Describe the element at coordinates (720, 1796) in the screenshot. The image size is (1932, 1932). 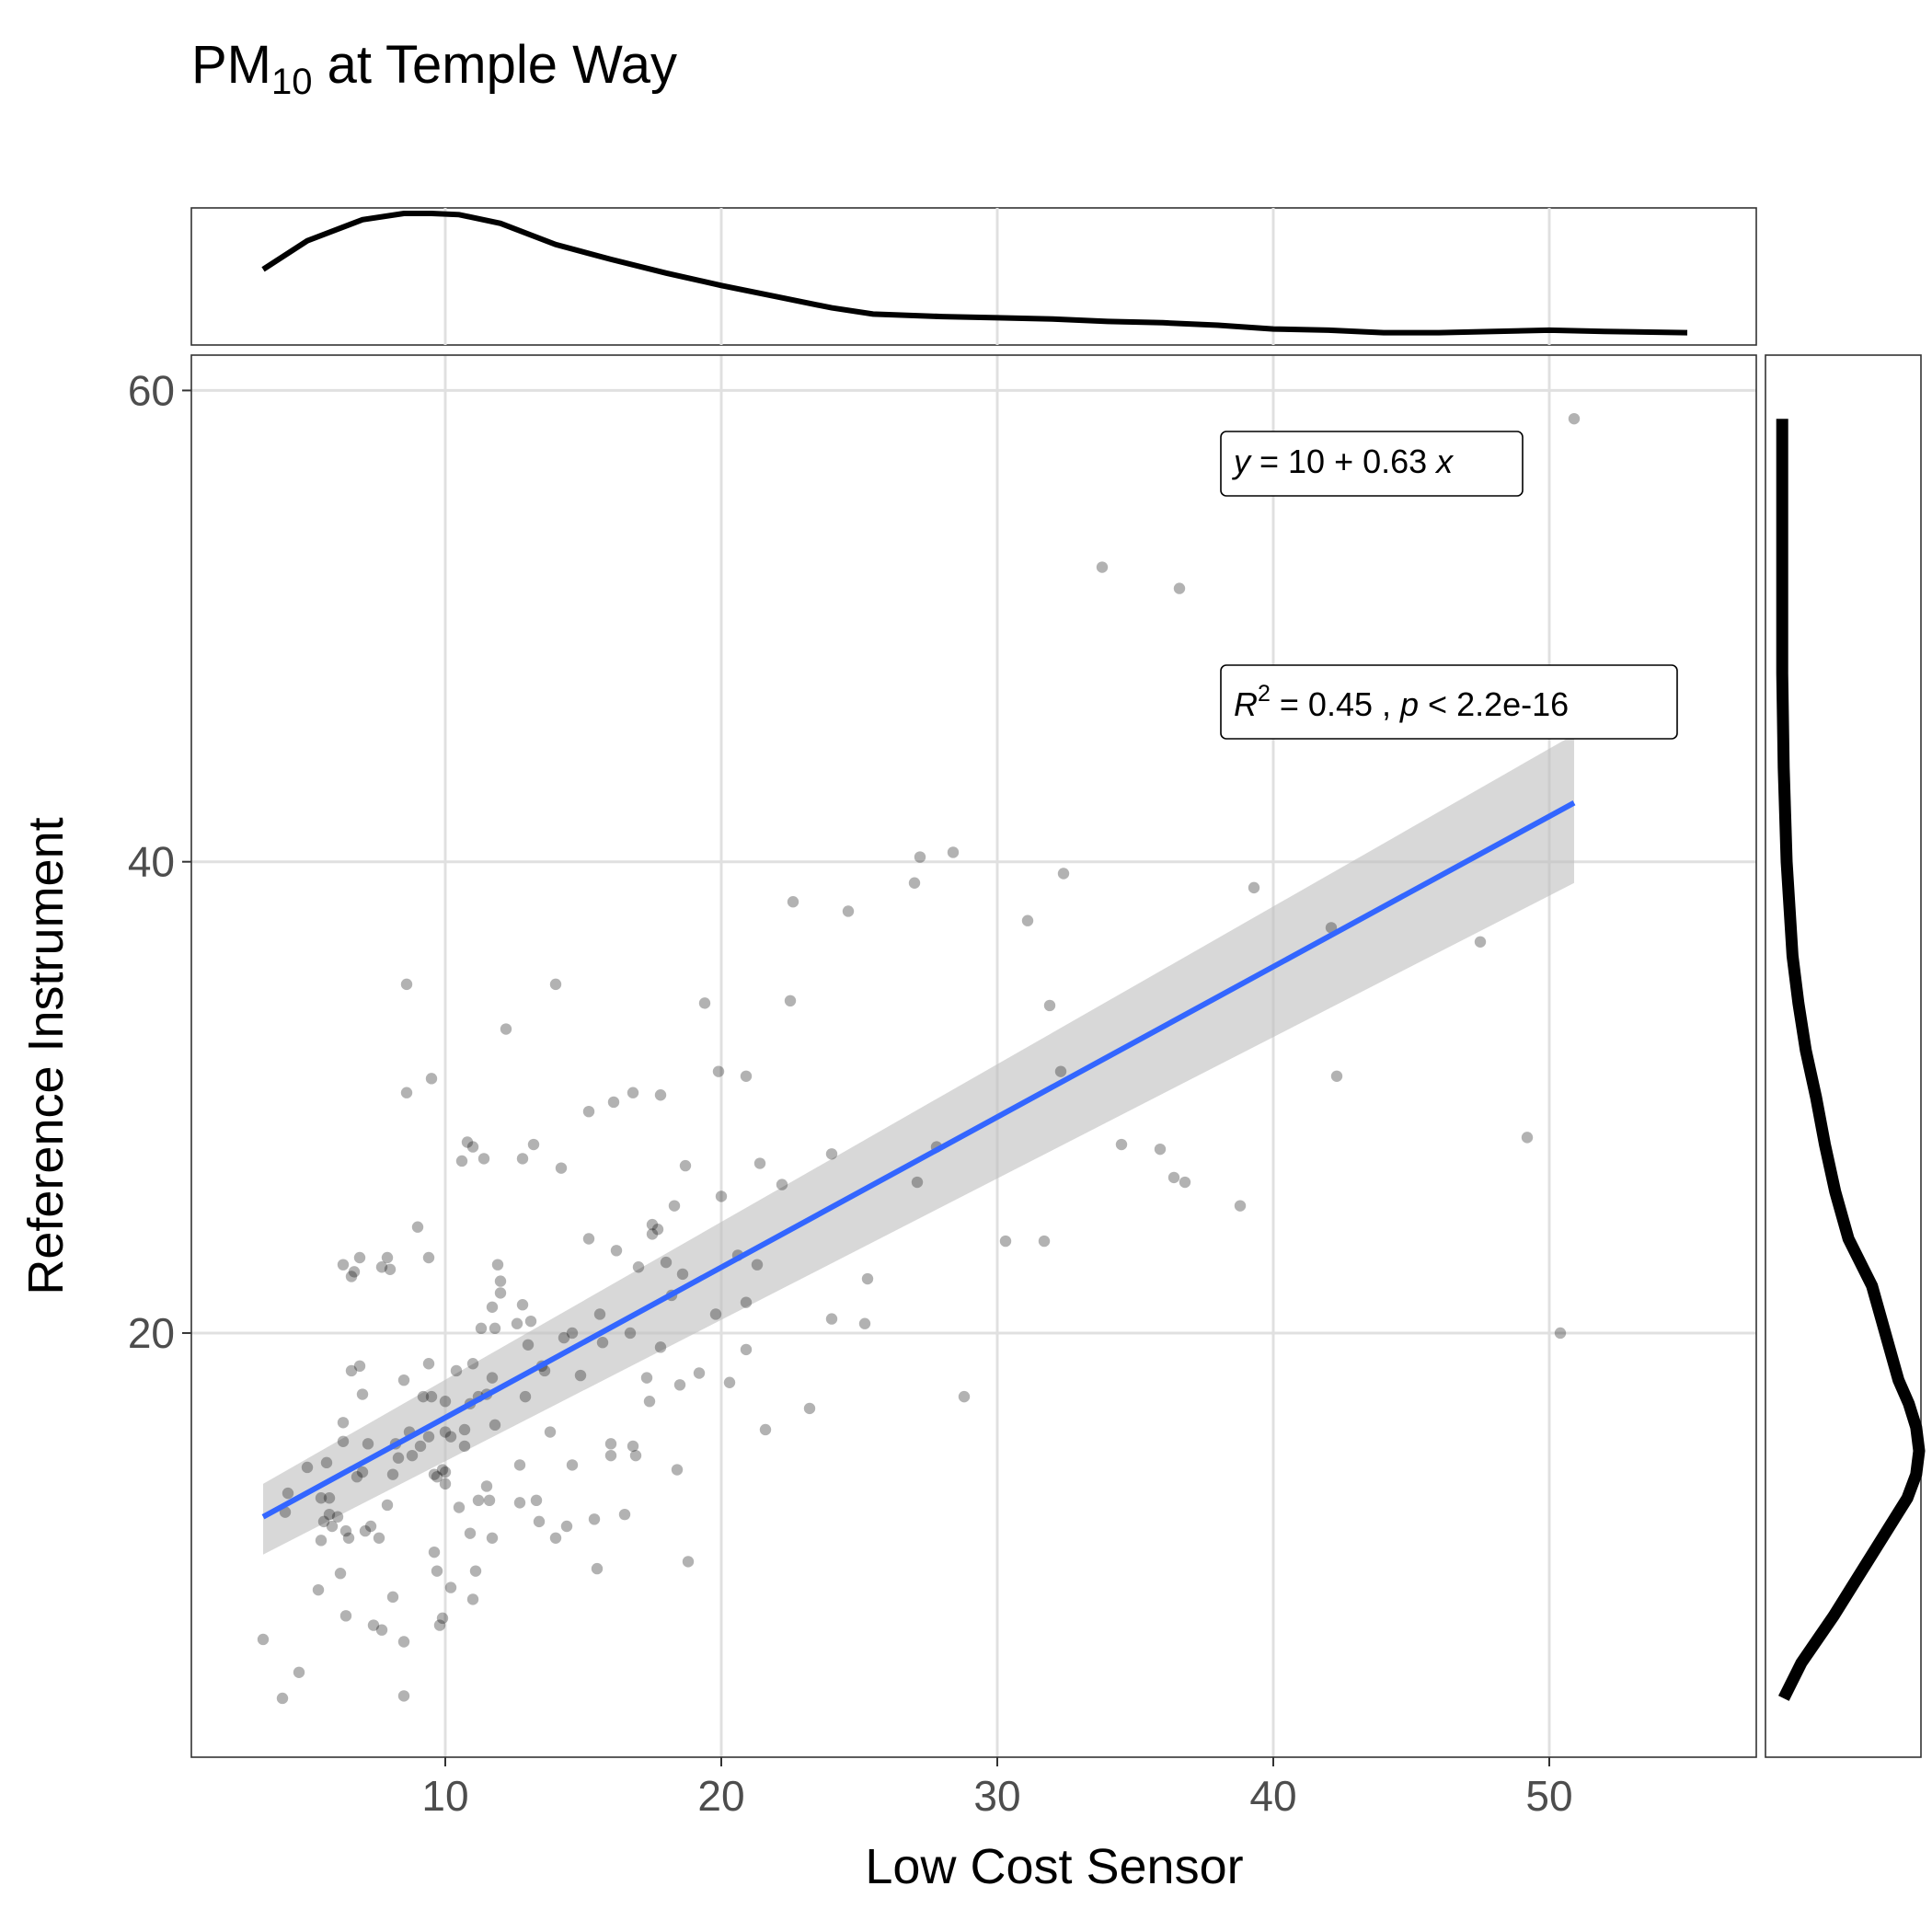
I see `x-tick-label: 20` at that location.